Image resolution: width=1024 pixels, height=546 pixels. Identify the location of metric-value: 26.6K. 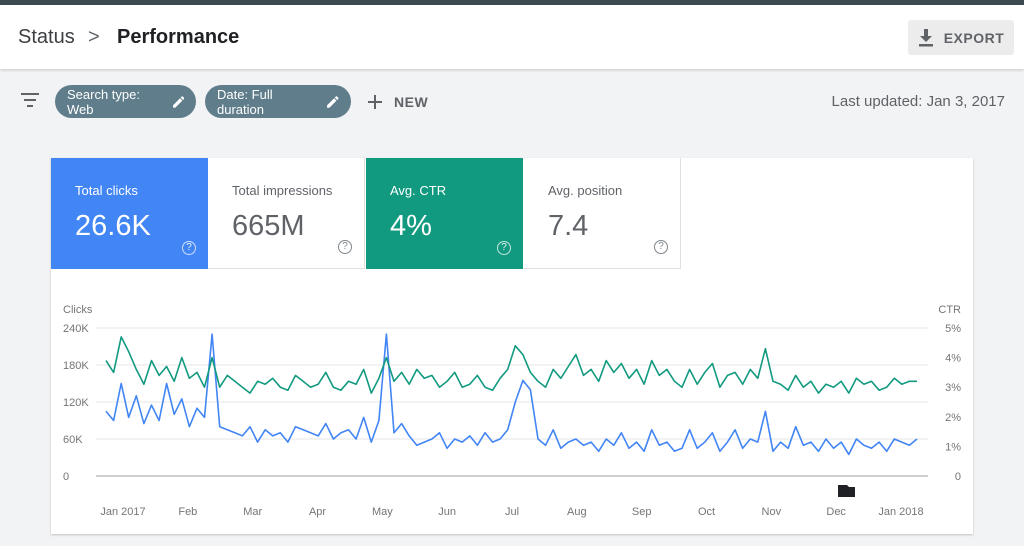
(113, 226).